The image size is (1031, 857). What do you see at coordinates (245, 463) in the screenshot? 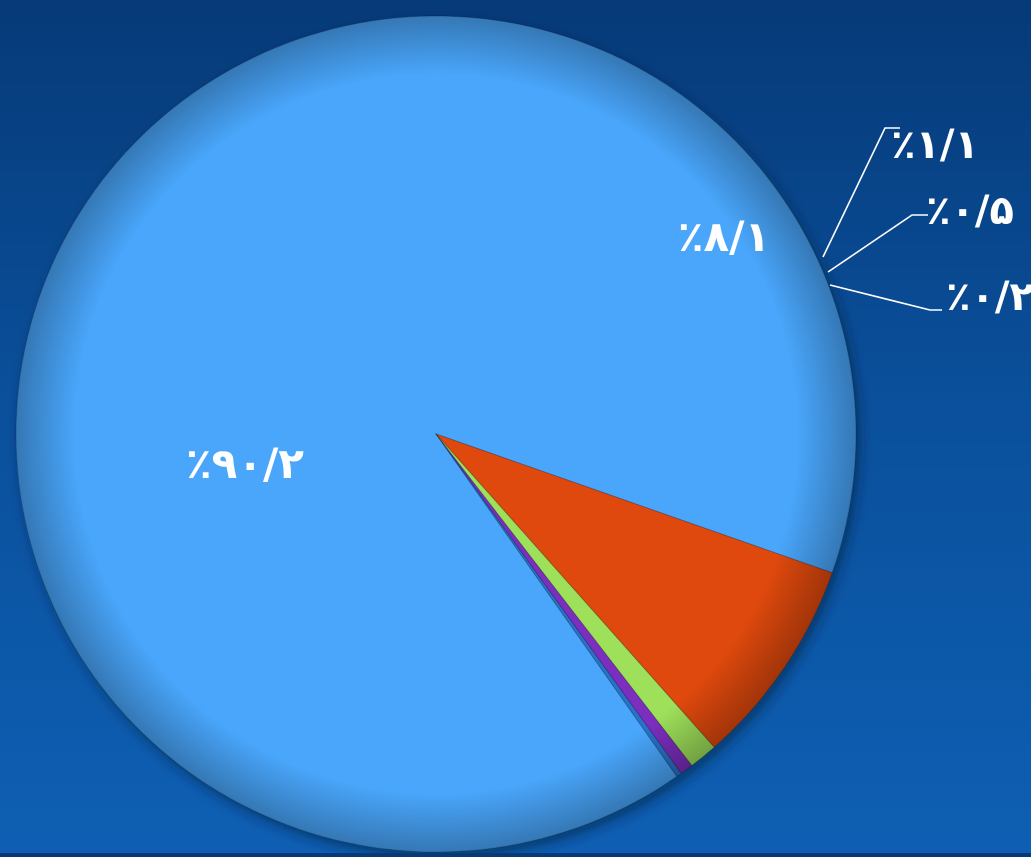
I see `label-90-2: ٪۹۰/۲` at bounding box center [245, 463].